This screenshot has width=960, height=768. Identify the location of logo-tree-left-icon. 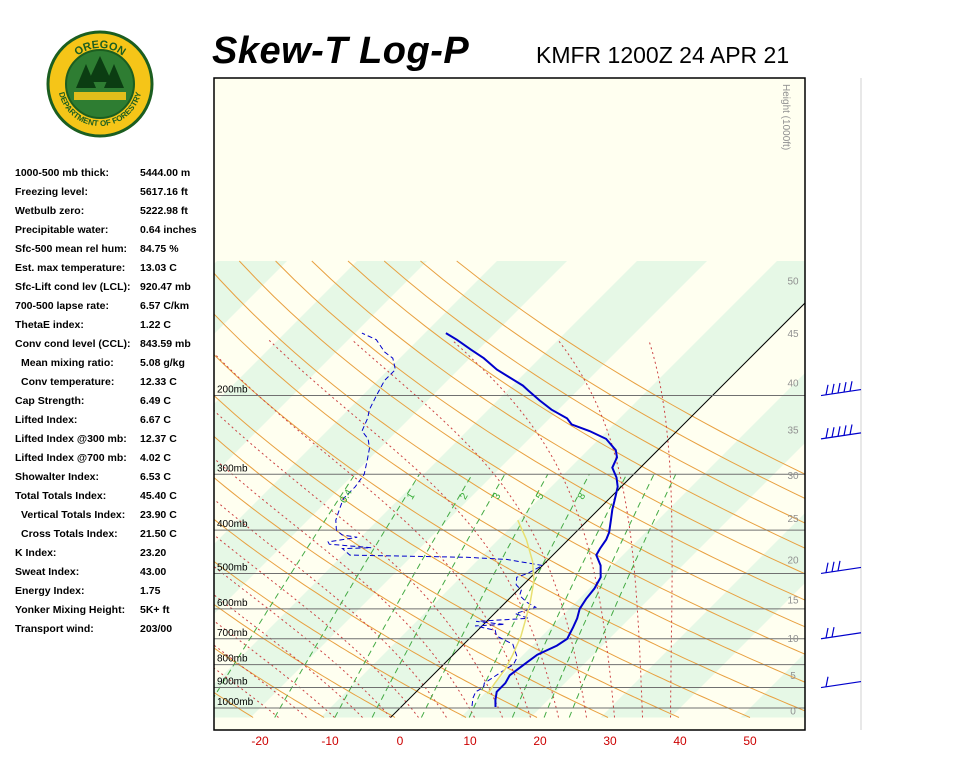
(86, 76).